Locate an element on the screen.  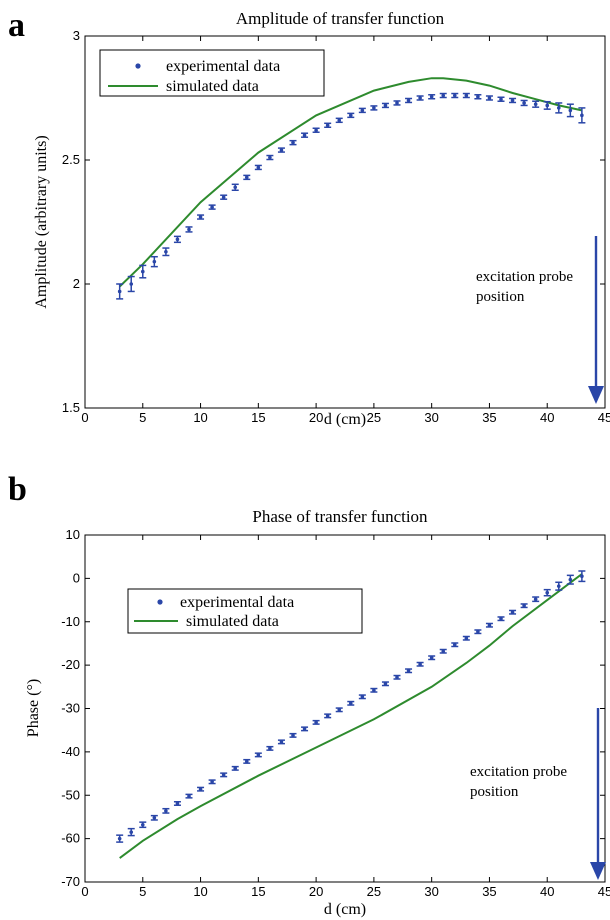
y-tick-label: -70 is located at coordinates (70, 881).